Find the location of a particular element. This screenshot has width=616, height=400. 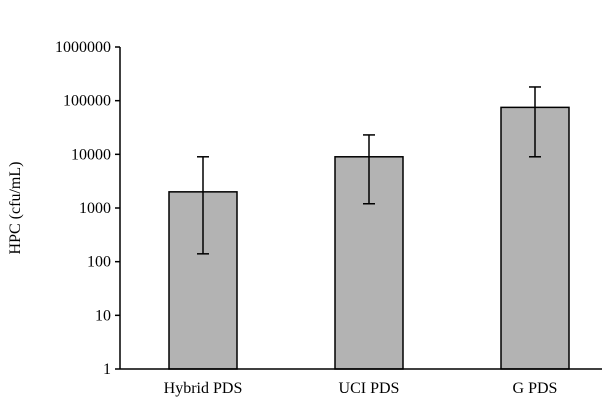

y-tick-label: 1 is located at coordinates (107, 369).